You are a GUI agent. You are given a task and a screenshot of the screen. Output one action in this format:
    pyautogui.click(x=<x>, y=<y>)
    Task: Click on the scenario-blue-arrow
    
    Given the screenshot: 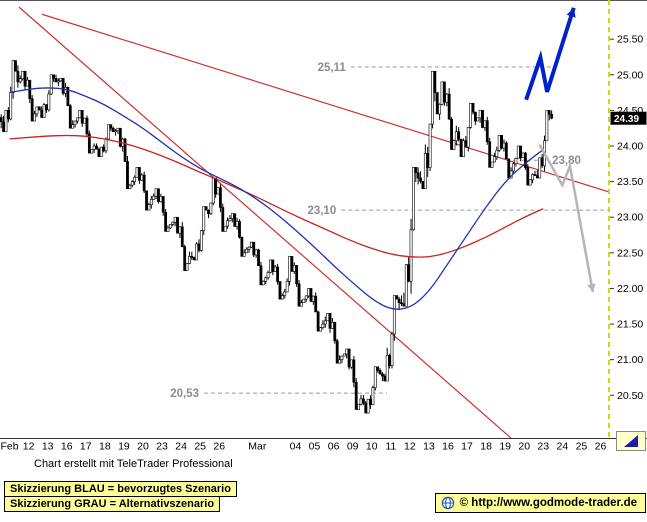 What is the action you would take?
    pyautogui.click(x=550, y=54)
    